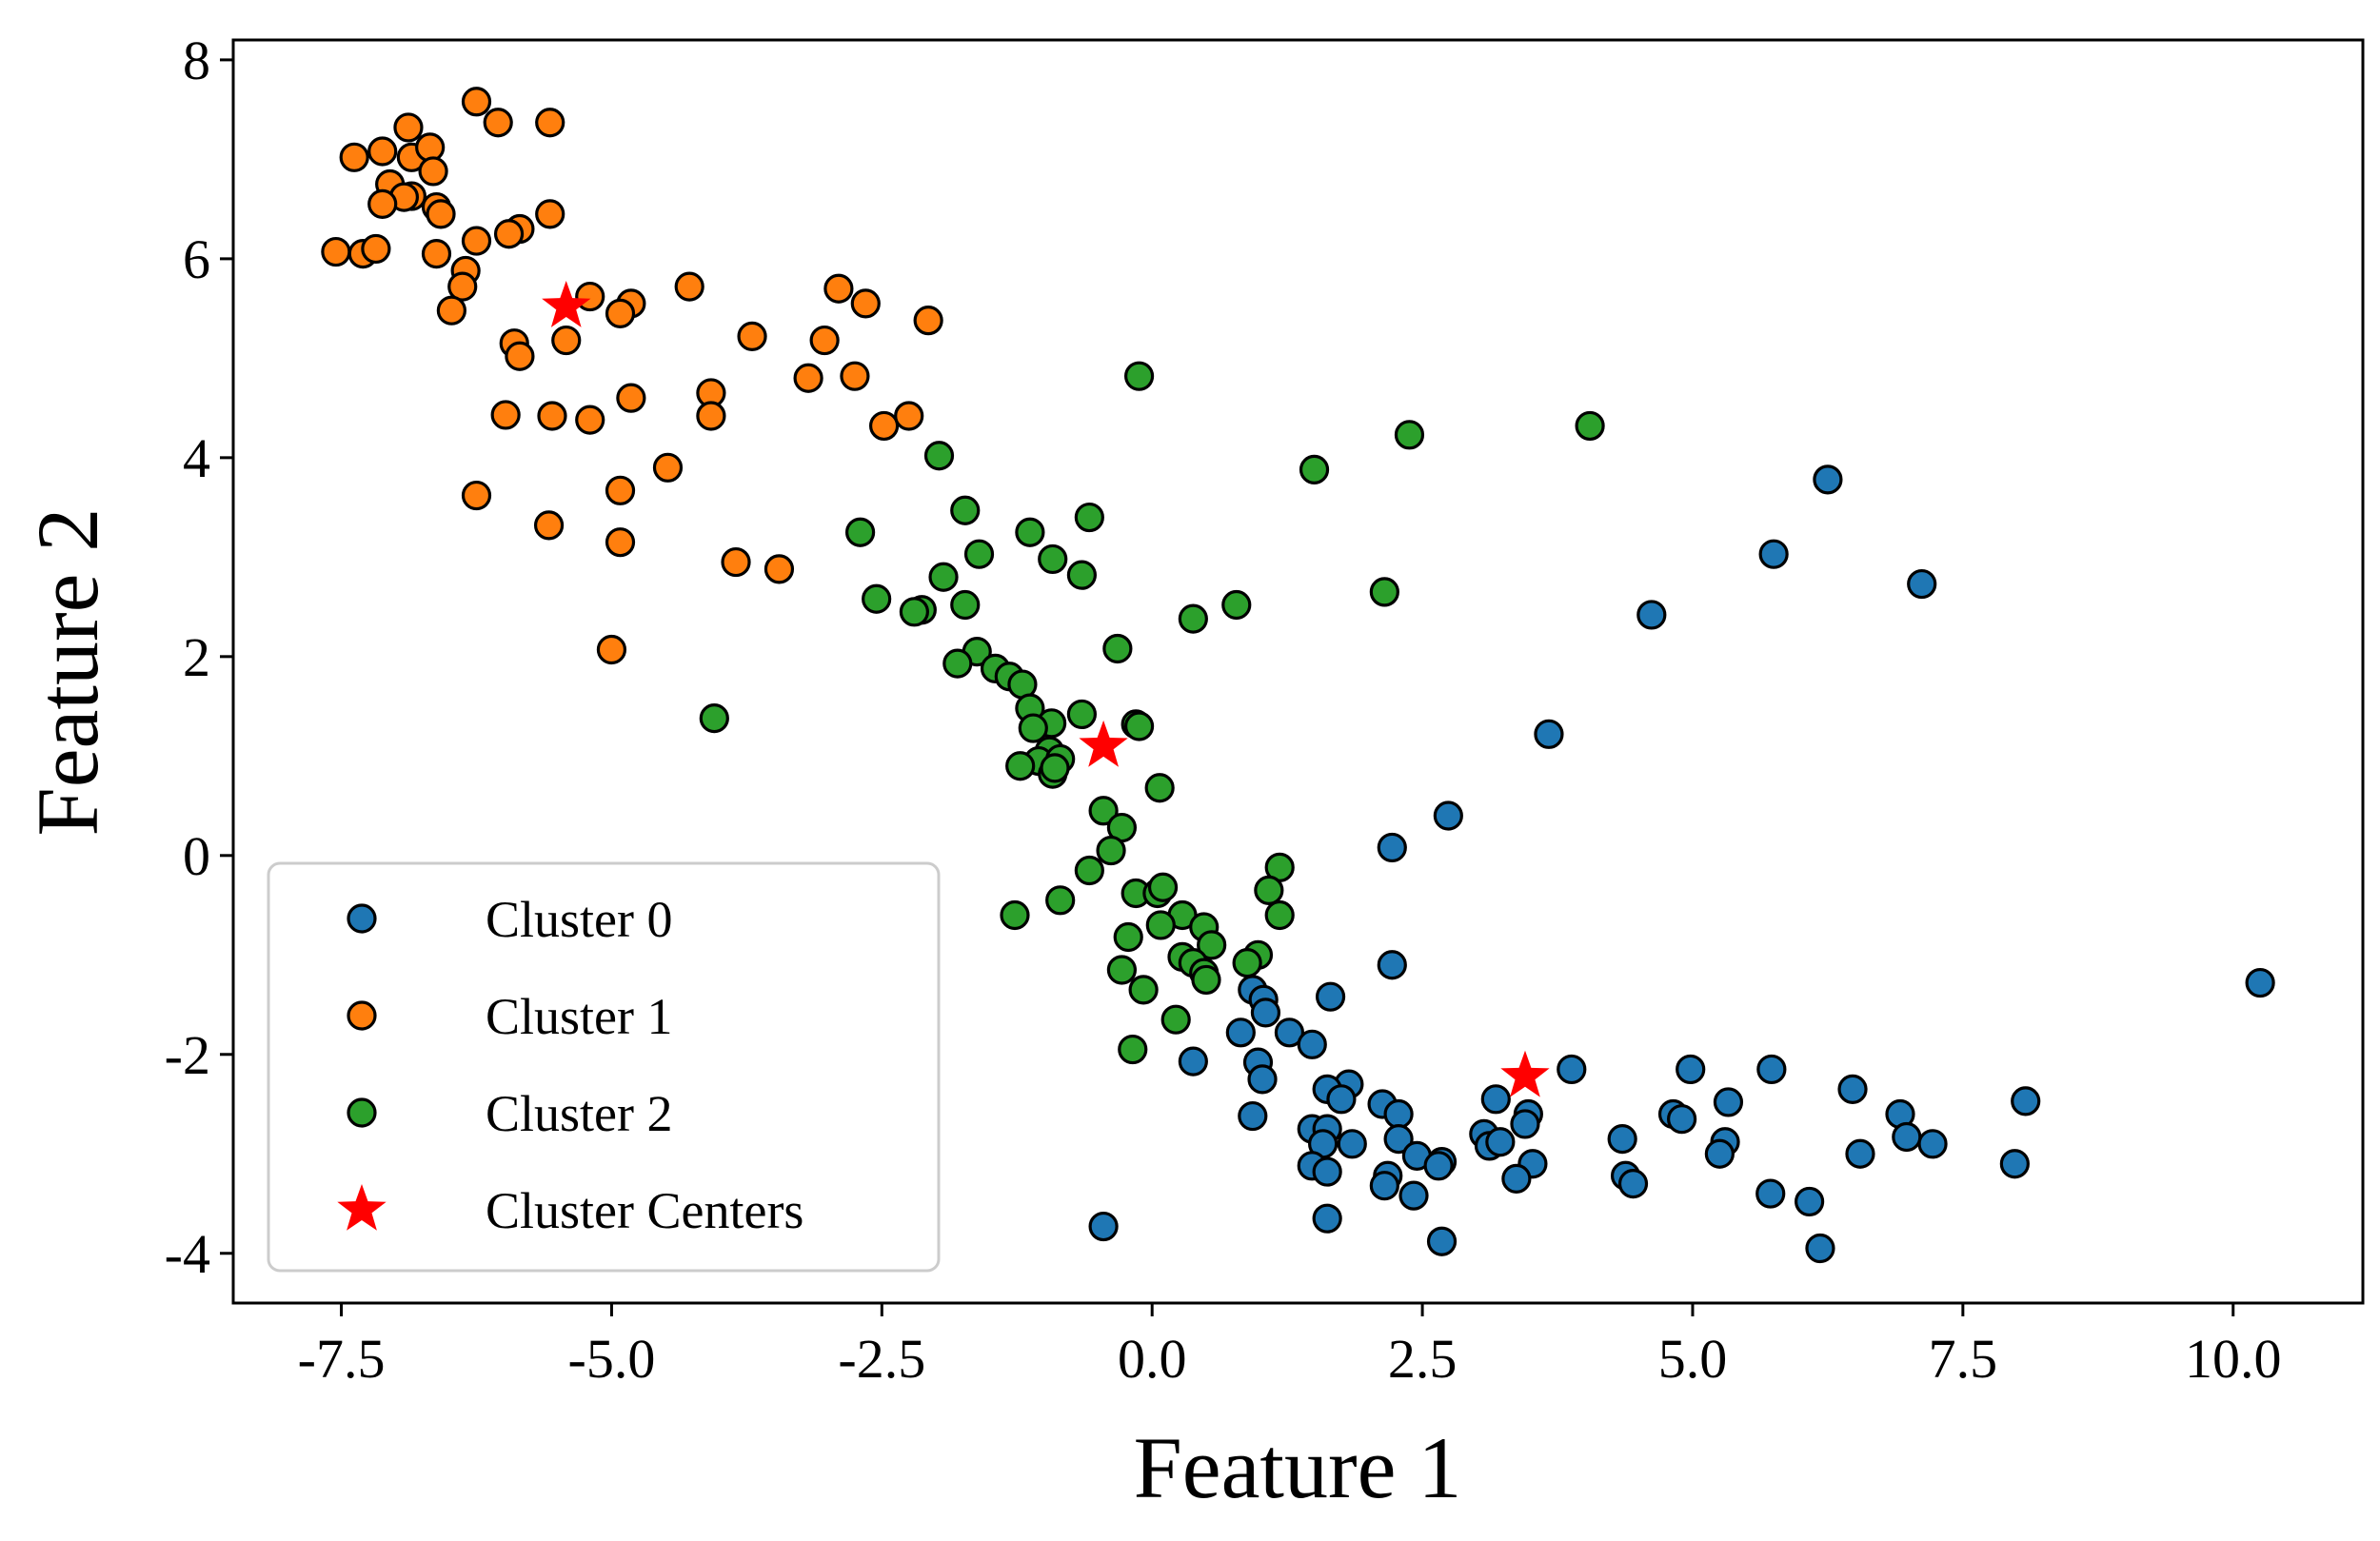 This screenshot has height=1541, width=2380. Describe the element at coordinates (187, 1254) in the screenshot. I see `y-tick-label: -4` at that location.